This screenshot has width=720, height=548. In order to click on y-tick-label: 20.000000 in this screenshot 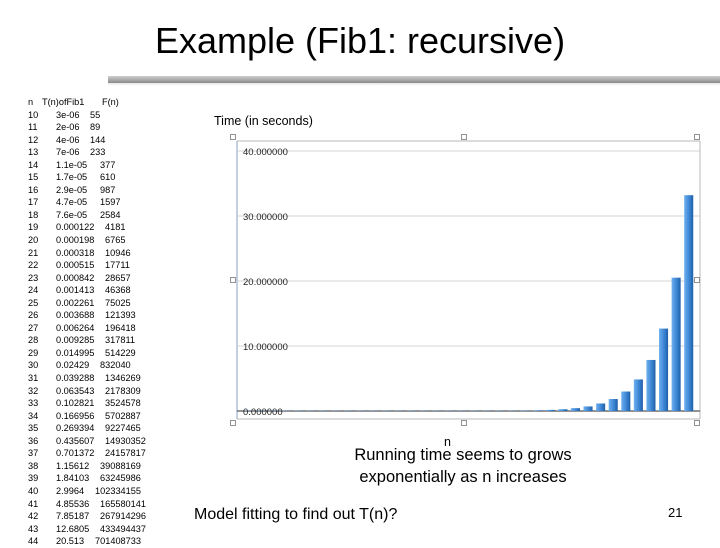, I will do `click(265, 282)`.